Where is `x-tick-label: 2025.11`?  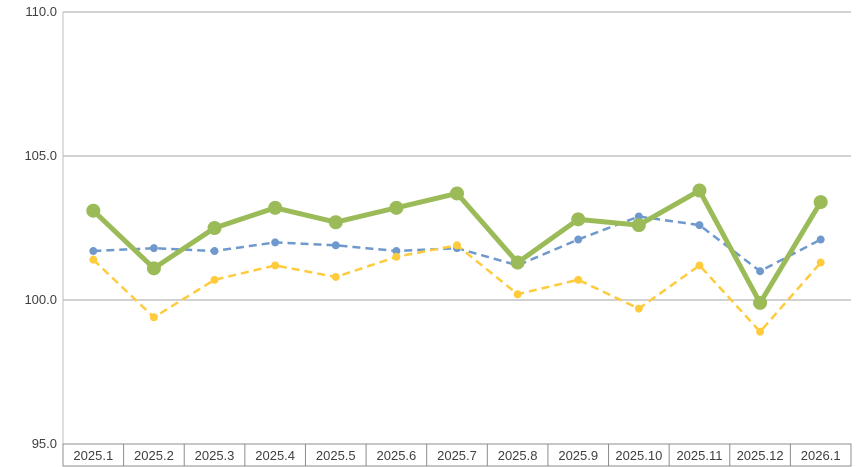 x-tick-label: 2025.11 is located at coordinates (699, 455).